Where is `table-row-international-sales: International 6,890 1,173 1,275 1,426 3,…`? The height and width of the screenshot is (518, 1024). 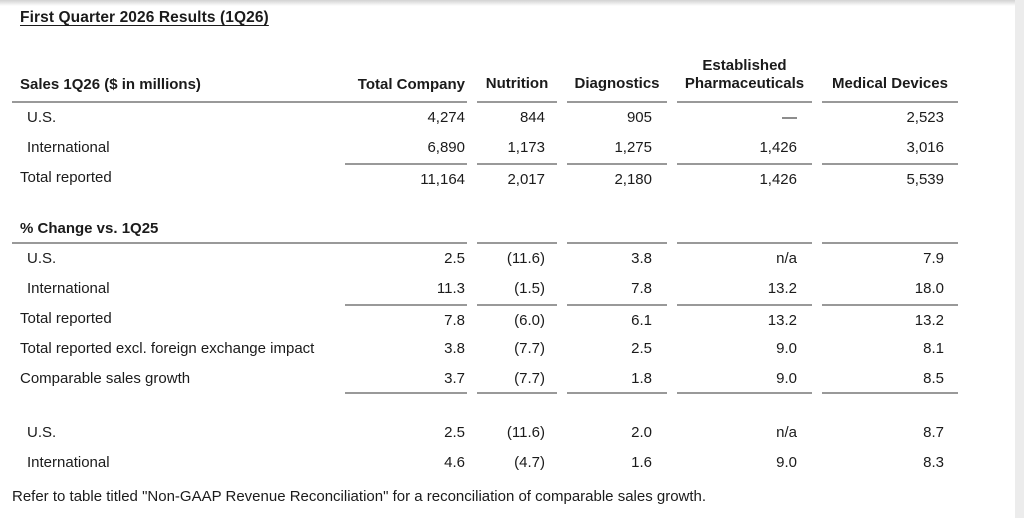 table-row-international-sales: International 6,890 1,173 1,275 1,426 3,… is located at coordinates (485, 148).